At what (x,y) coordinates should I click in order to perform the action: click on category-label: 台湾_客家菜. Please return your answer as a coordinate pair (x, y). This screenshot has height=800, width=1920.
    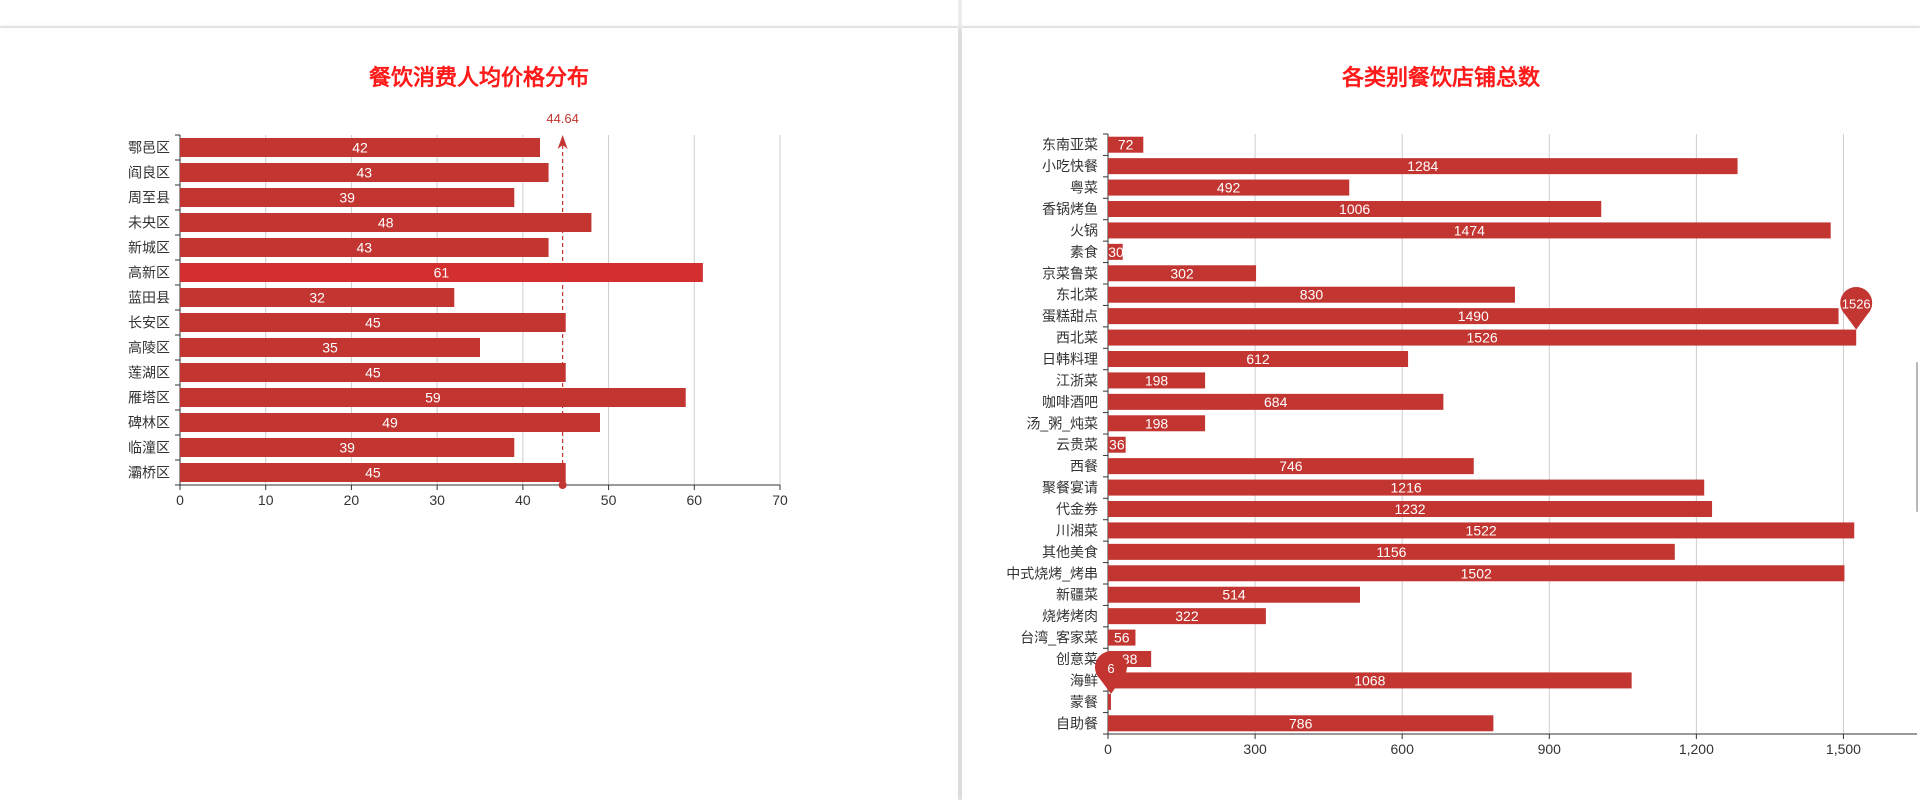
    Looking at the image, I should click on (1059, 638).